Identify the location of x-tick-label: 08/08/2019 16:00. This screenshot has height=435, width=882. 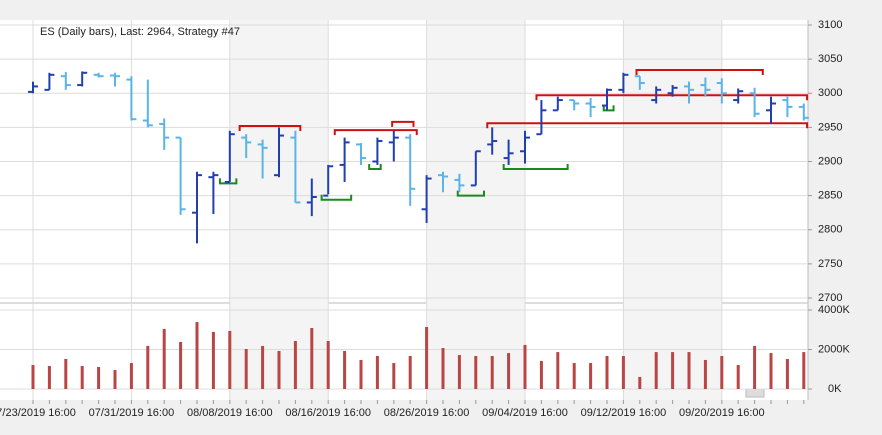
(230, 413).